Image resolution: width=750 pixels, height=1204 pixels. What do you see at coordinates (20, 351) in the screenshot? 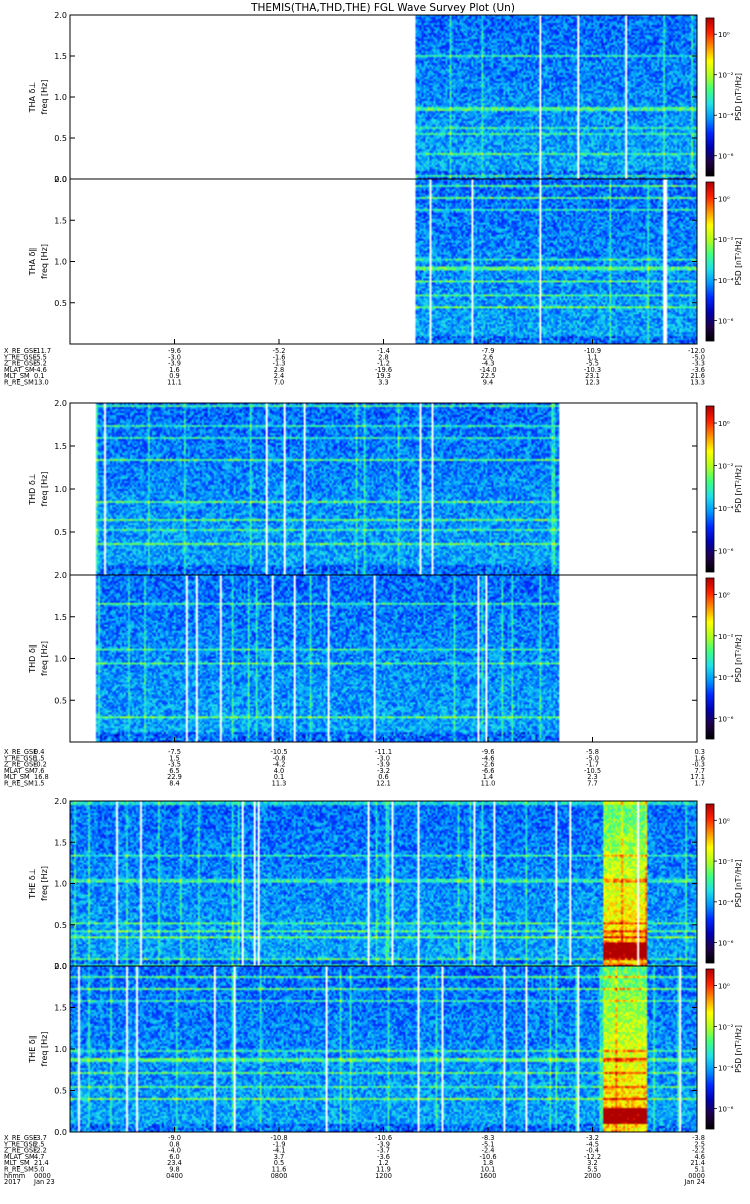
I see `ephemeris-label: X_RE_GSE` at bounding box center [20, 351].